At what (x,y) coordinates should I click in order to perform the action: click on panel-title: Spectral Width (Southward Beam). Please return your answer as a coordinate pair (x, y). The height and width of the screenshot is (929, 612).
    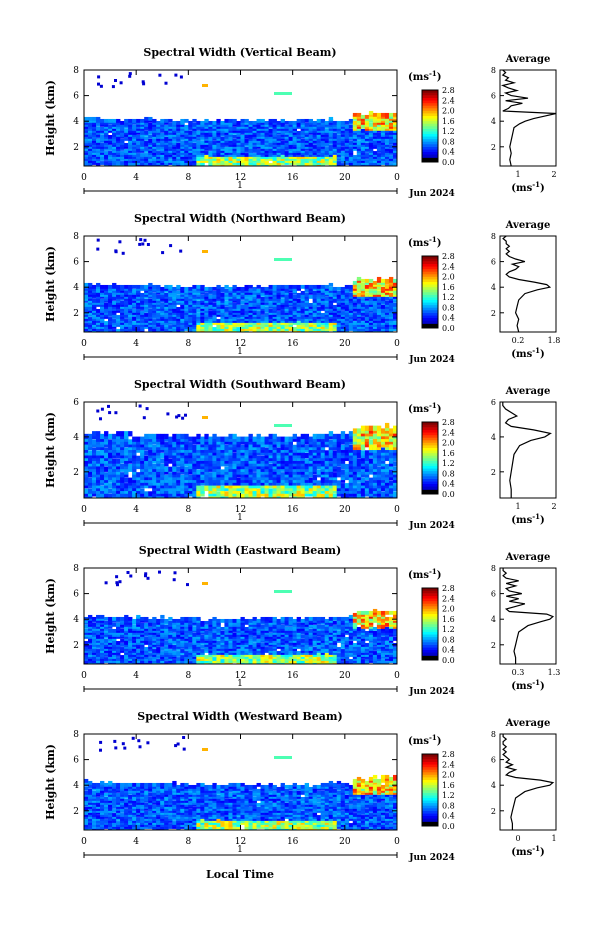
    Looking at the image, I should click on (240, 384).